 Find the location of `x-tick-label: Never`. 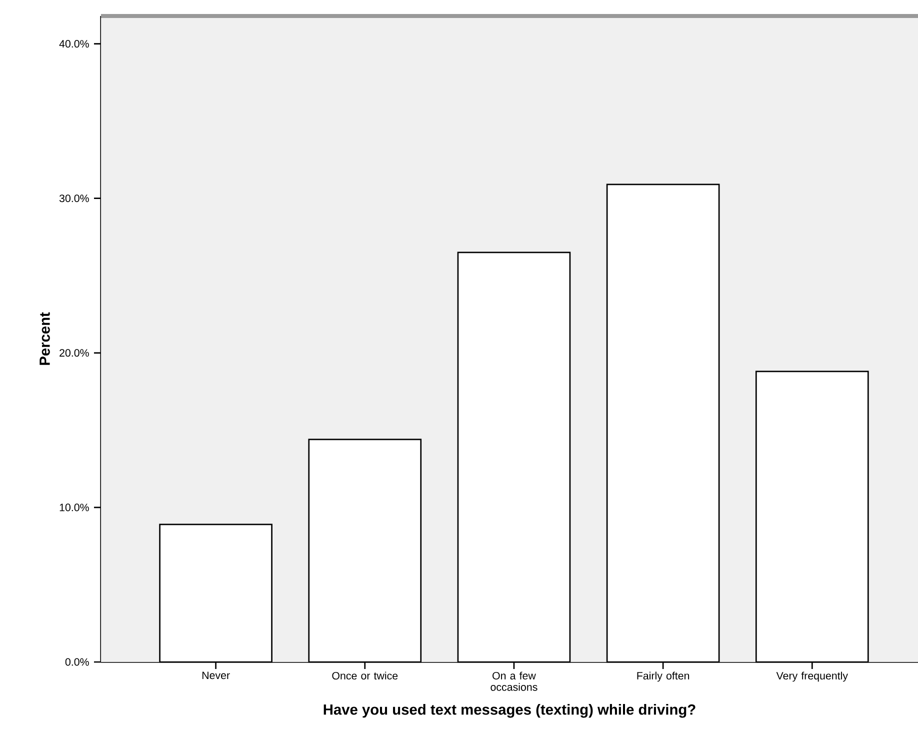

x-tick-label: Never is located at coordinates (216, 676).